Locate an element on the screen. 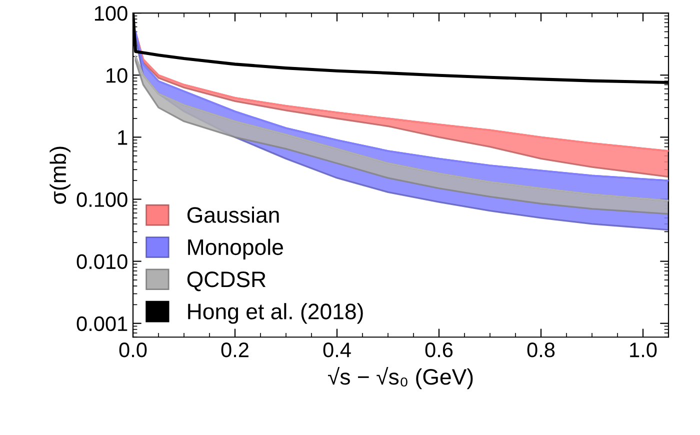 This screenshot has width=700, height=435. legend-label: Monopole is located at coordinates (235, 249).